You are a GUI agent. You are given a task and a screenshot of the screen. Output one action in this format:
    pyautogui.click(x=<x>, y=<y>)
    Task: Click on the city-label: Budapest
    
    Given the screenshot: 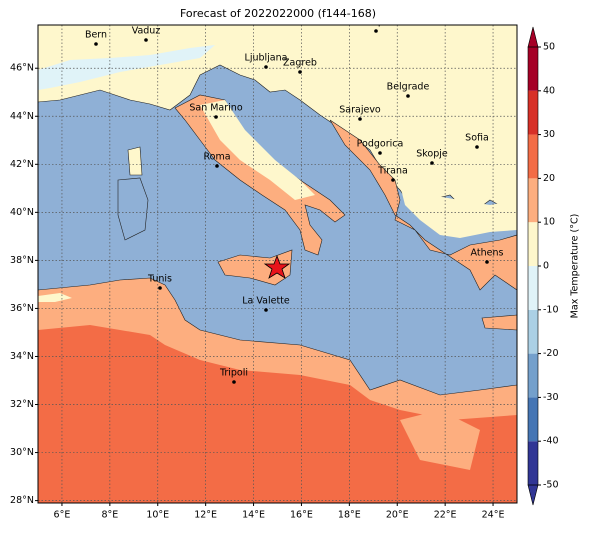 What is the action you would take?
    pyautogui.click(x=376, y=22)
    